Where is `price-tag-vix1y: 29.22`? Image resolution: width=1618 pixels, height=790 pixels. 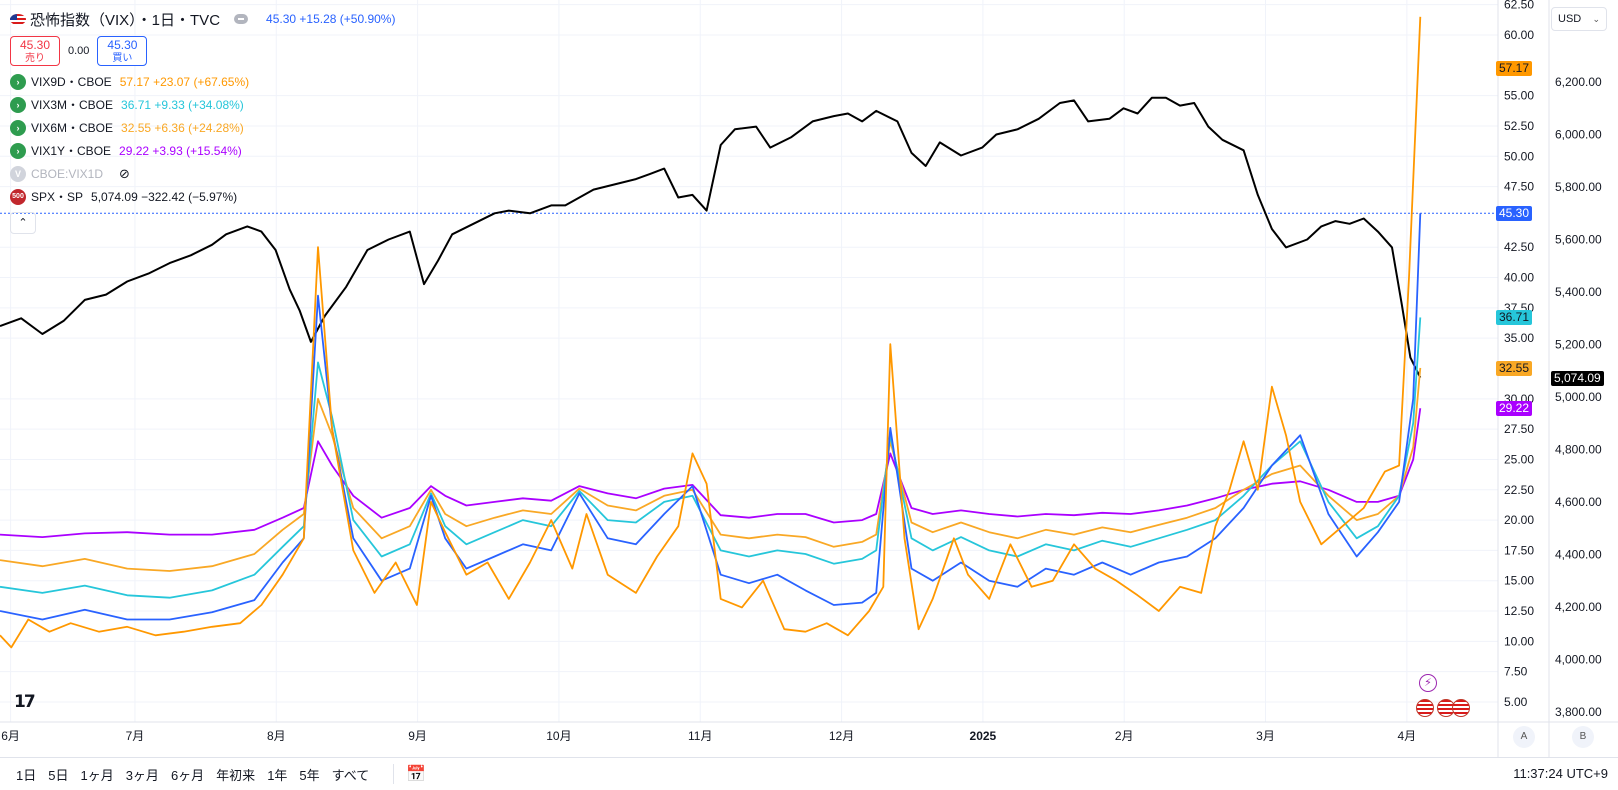
price-tag-vix1y: 29.22 is located at coordinates (1514, 408).